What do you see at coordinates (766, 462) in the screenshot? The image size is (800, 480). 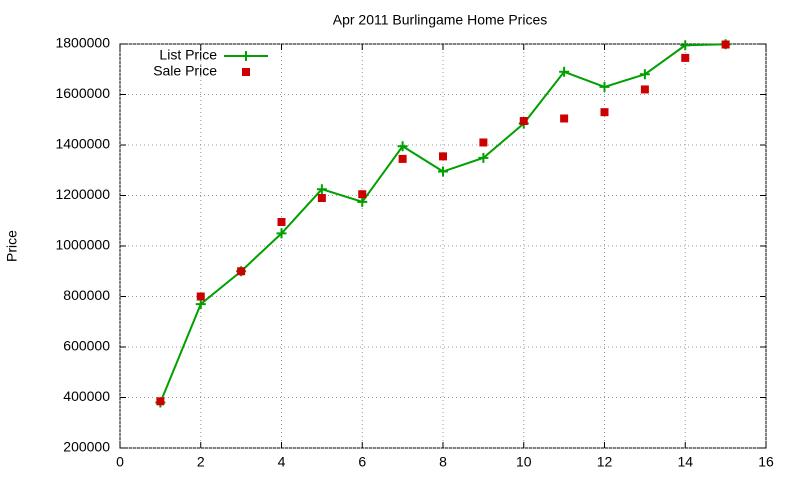 I see `x-tick-label: 16` at bounding box center [766, 462].